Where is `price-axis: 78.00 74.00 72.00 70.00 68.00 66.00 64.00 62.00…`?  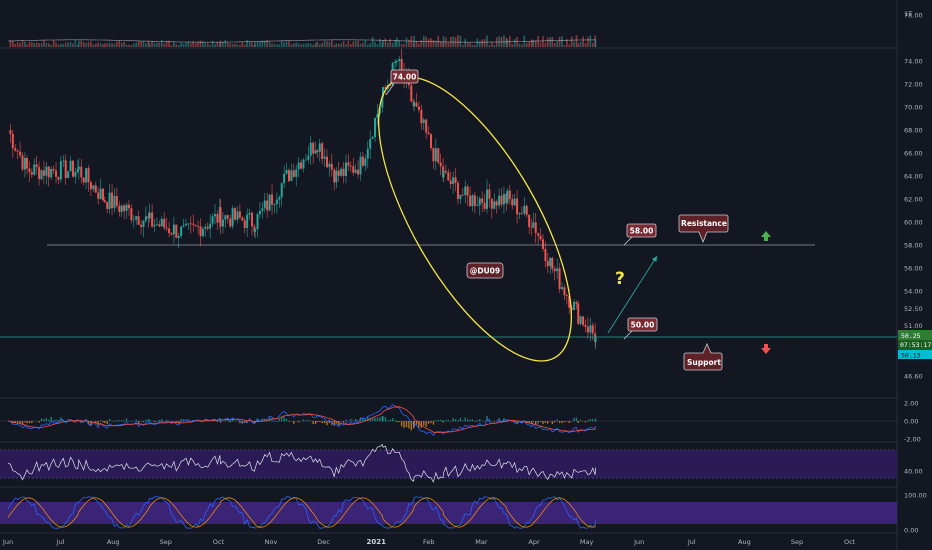 price-axis: 78.00 74.00 72.00 70.00 68.00 66.00 64.00 62.00… is located at coordinates (913, 196).